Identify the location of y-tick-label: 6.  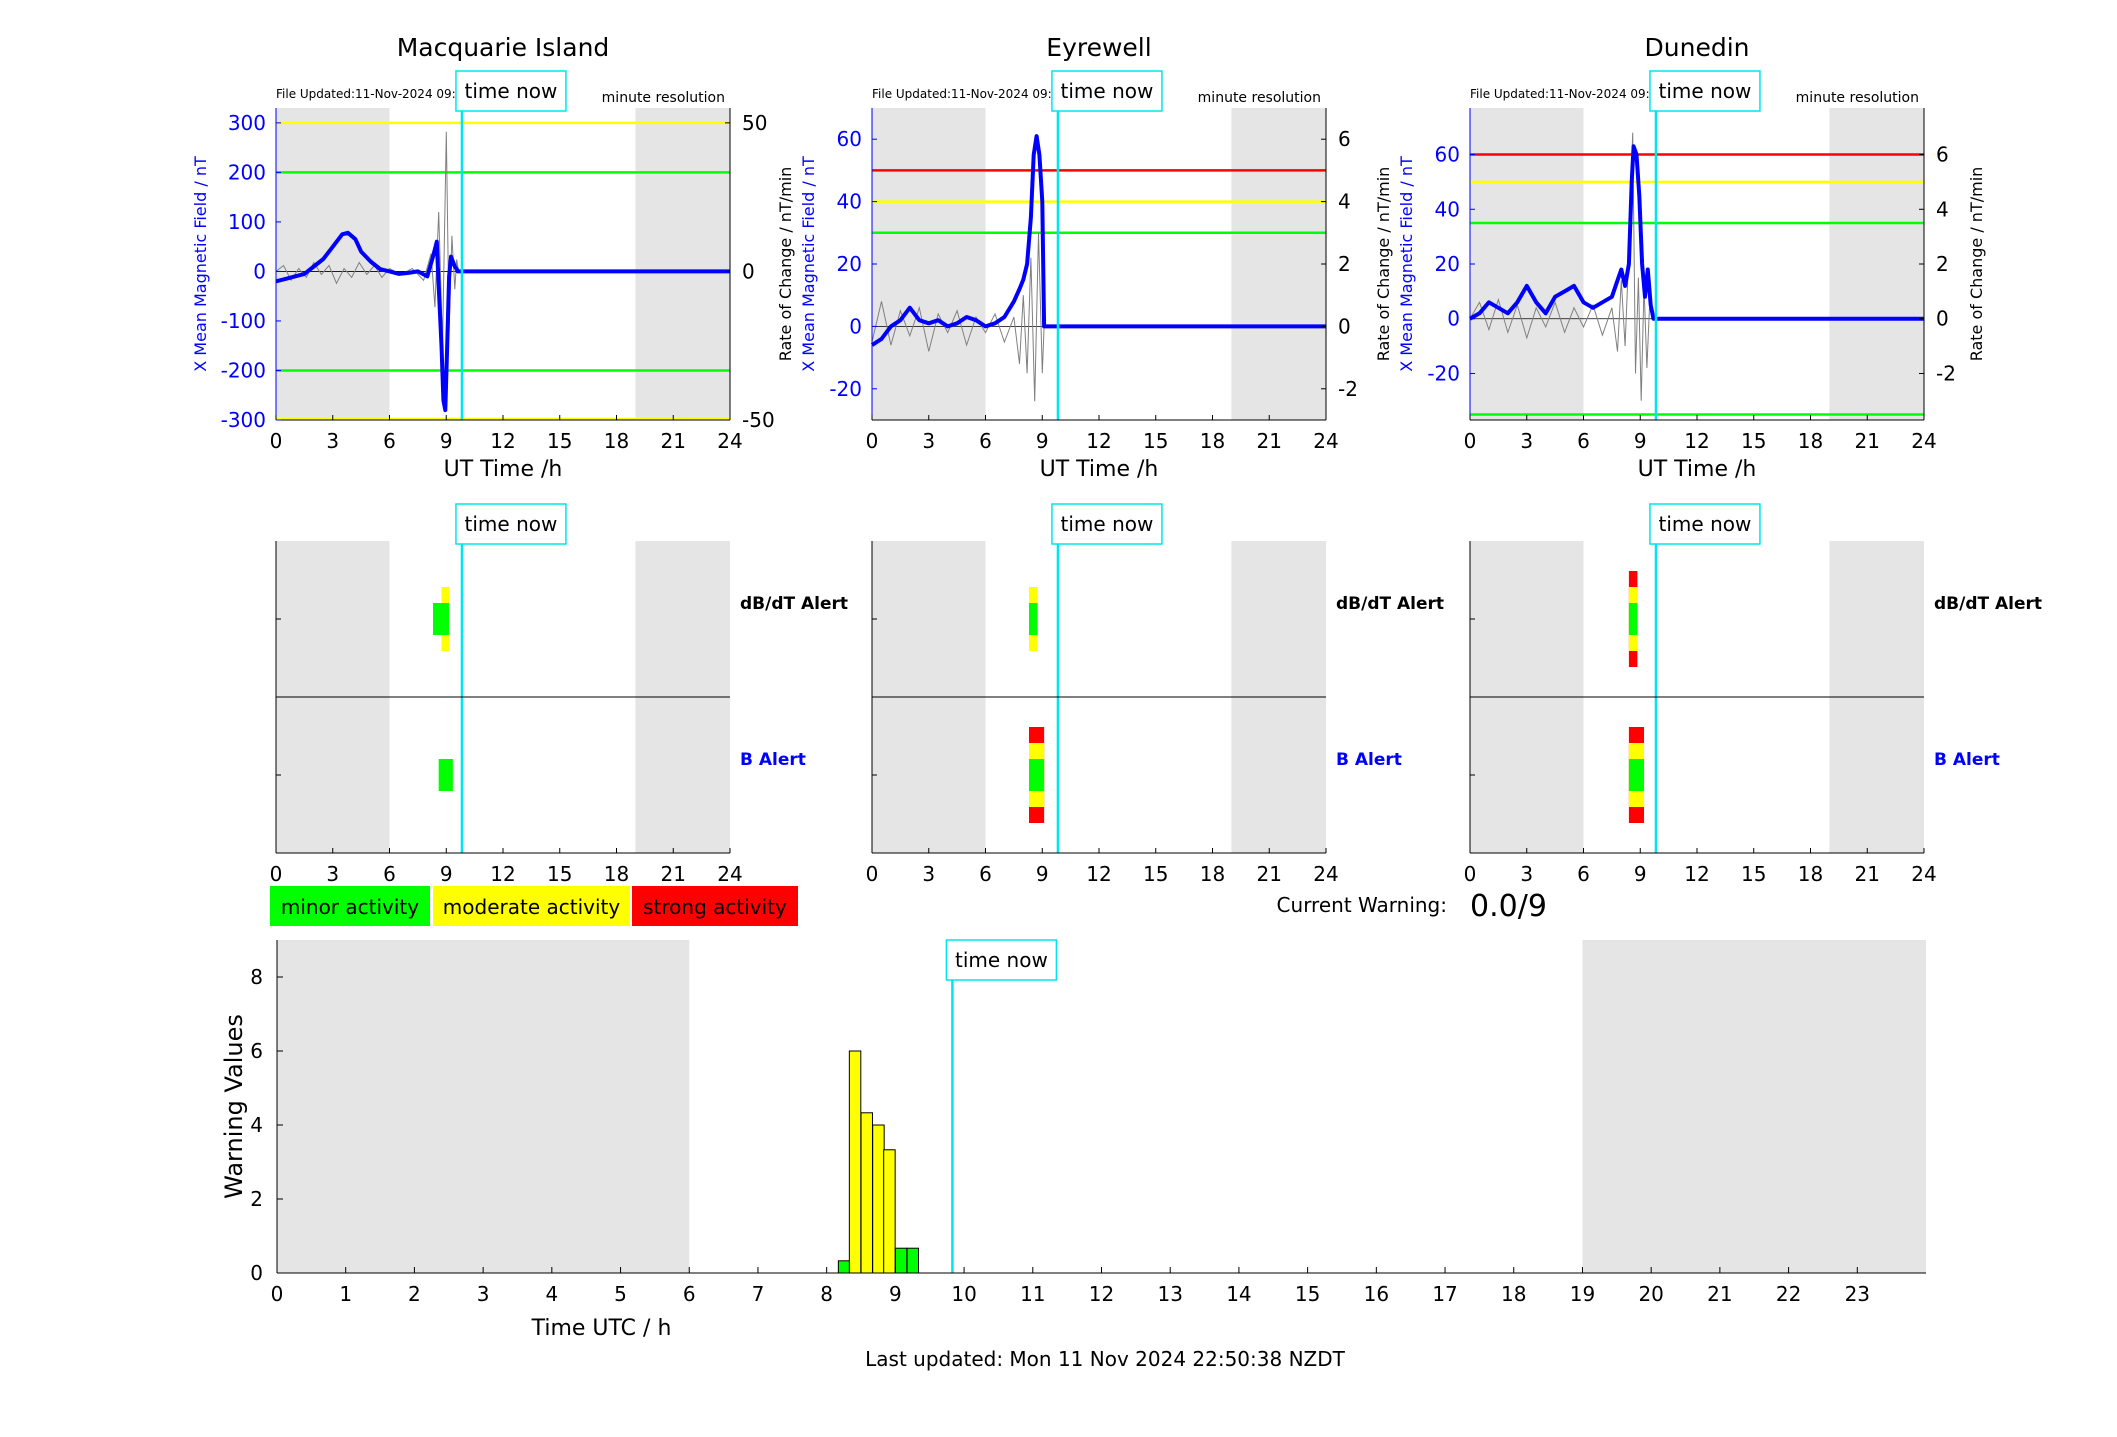
(256, 1051).